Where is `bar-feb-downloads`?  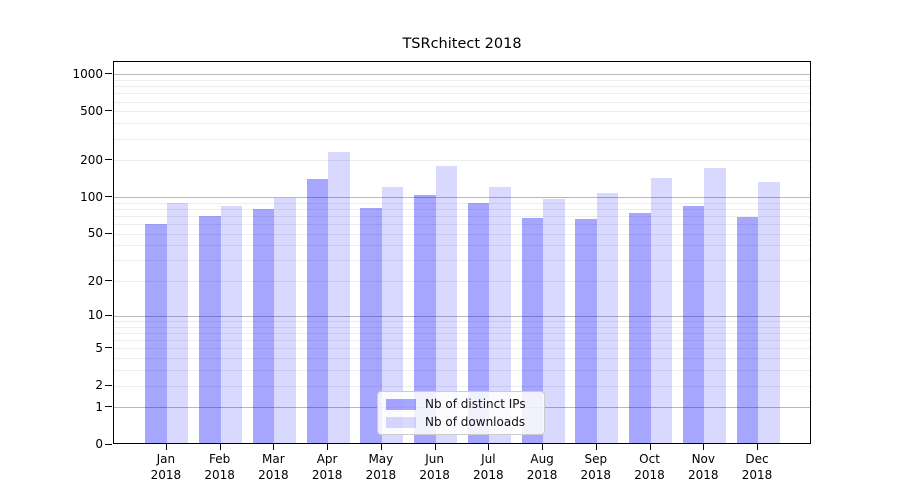 bar-feb-downloads is located at coordinates (231, 324).